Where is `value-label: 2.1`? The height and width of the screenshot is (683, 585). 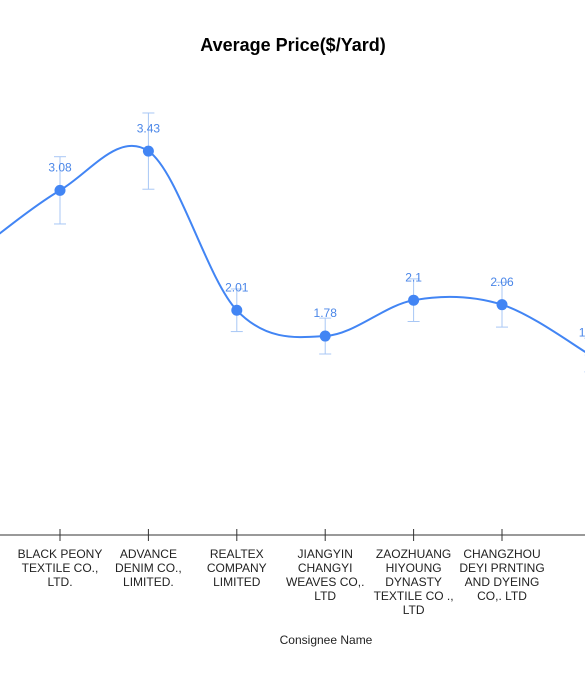
value-label: 2.1 is located at coordinates (413, 277).